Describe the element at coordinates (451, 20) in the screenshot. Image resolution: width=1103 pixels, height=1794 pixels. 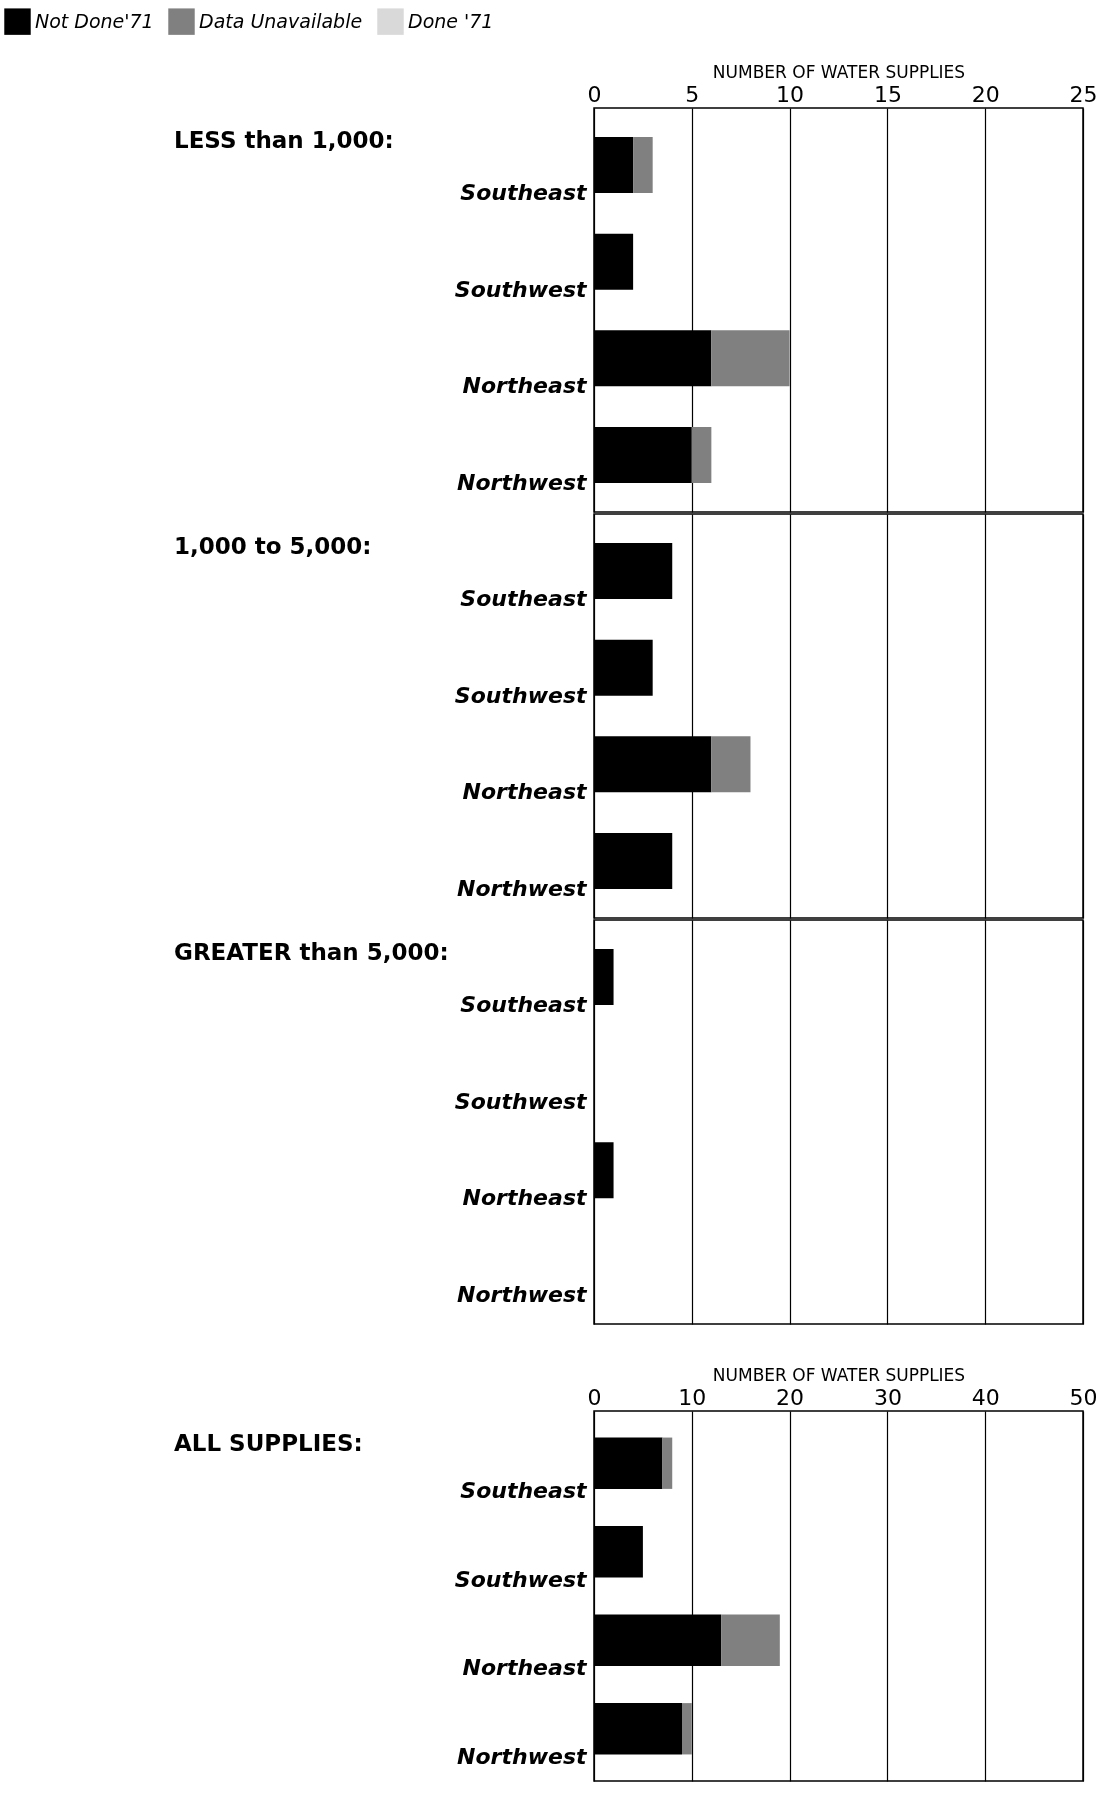
I see `legend-label: Done '71` at that location.